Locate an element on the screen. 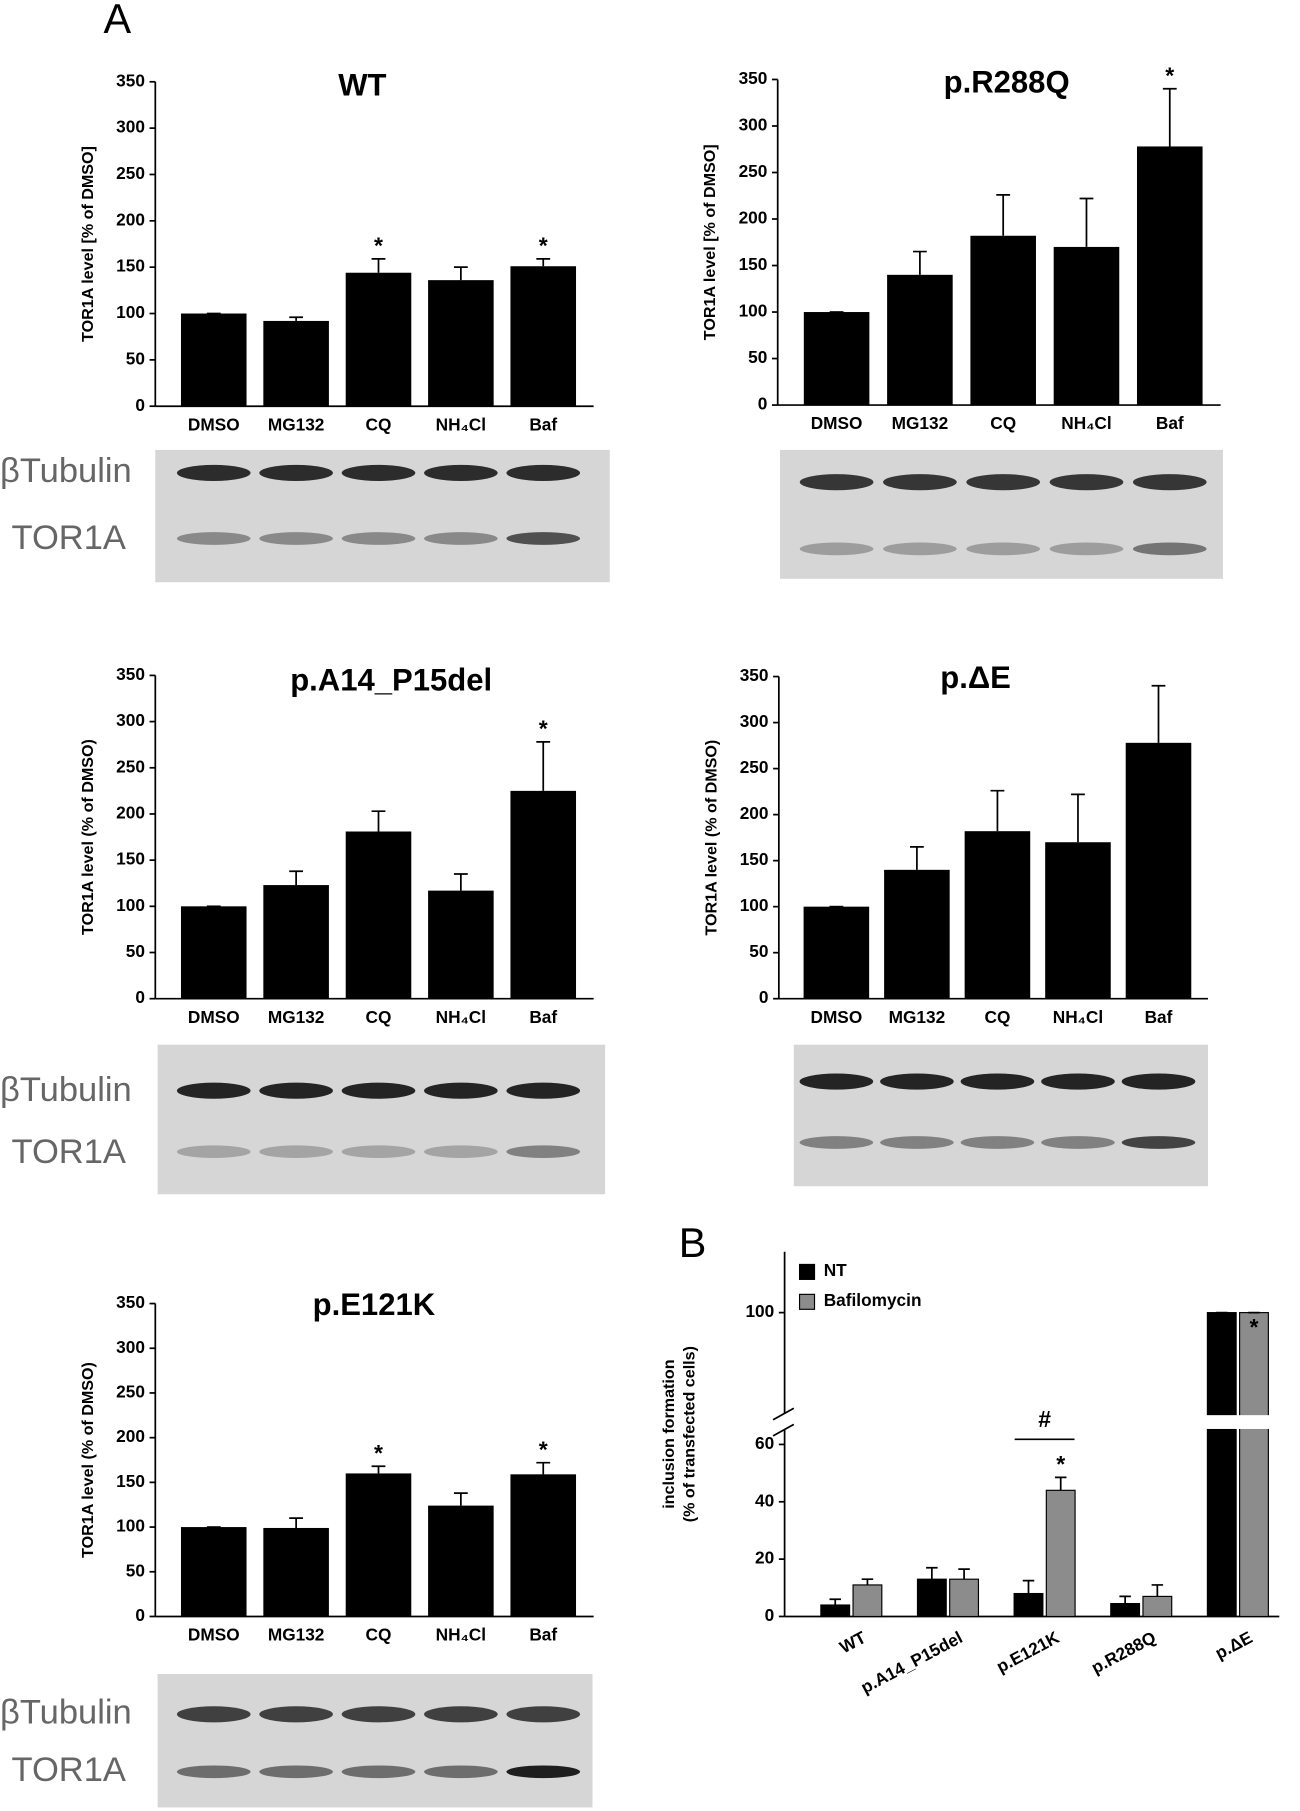  chart-title: p.R288Q is located at coordinates (1007, 81).